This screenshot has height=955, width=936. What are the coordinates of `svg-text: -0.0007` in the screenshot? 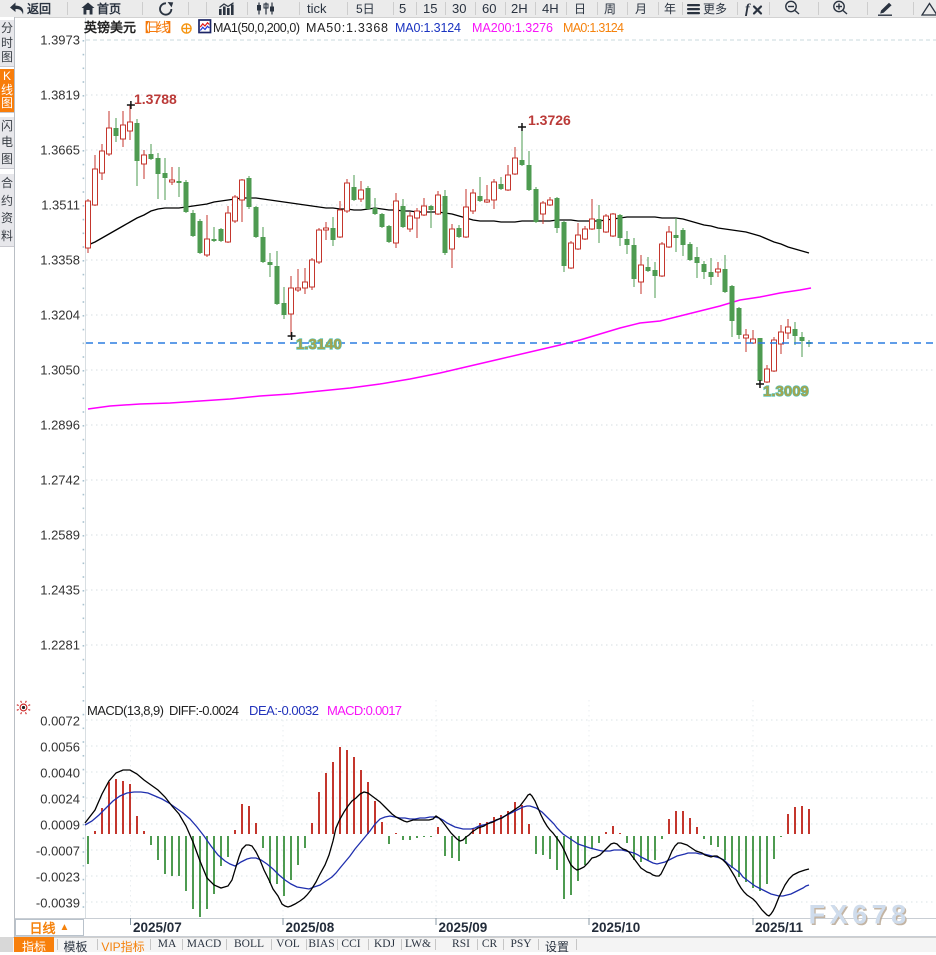 It's located at (58, 851).